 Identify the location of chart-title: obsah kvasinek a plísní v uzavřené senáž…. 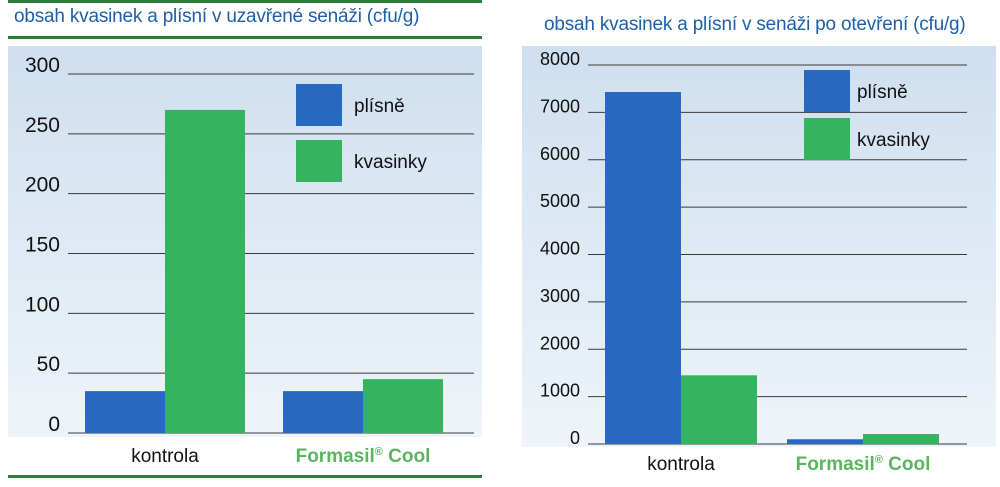
(217, 16).